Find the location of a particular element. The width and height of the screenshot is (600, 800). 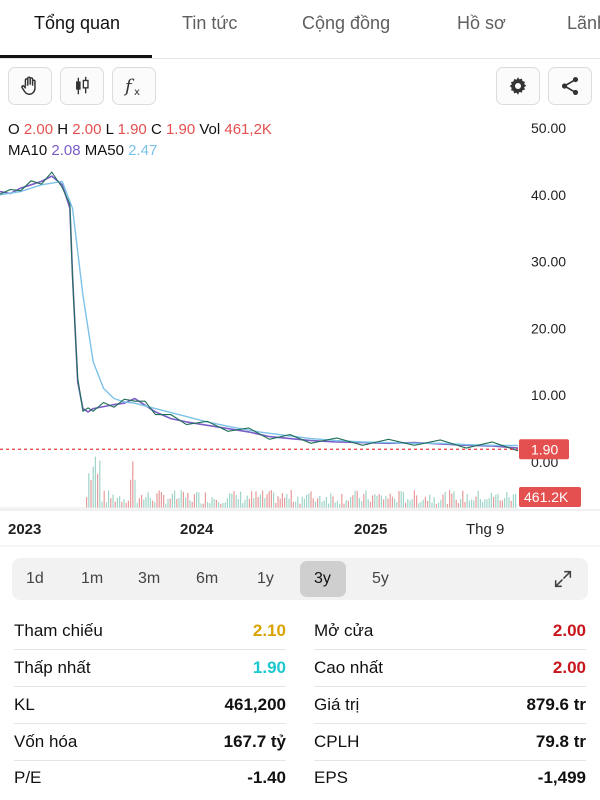

tab-community: Cộng đồng is located at coordinates (346, 23).